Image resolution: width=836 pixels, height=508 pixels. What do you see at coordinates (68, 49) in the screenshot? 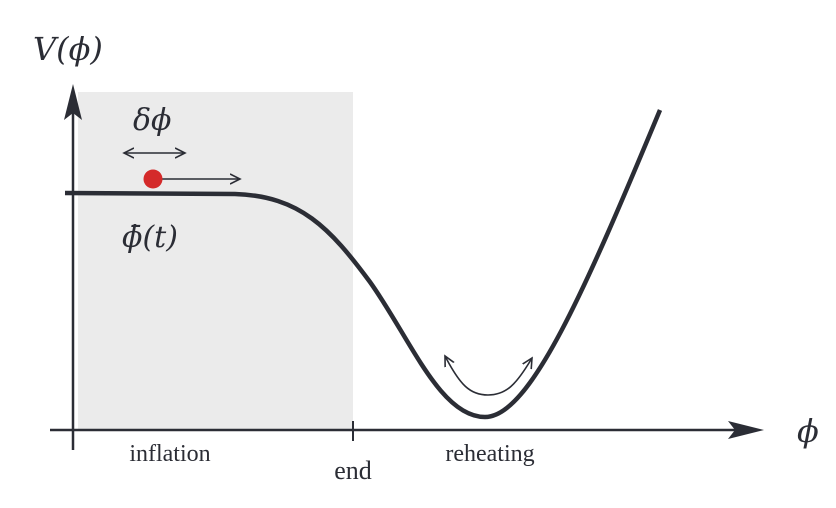
I see `y-axis-label: V(ϕ)` at bounding box center [68, 49].